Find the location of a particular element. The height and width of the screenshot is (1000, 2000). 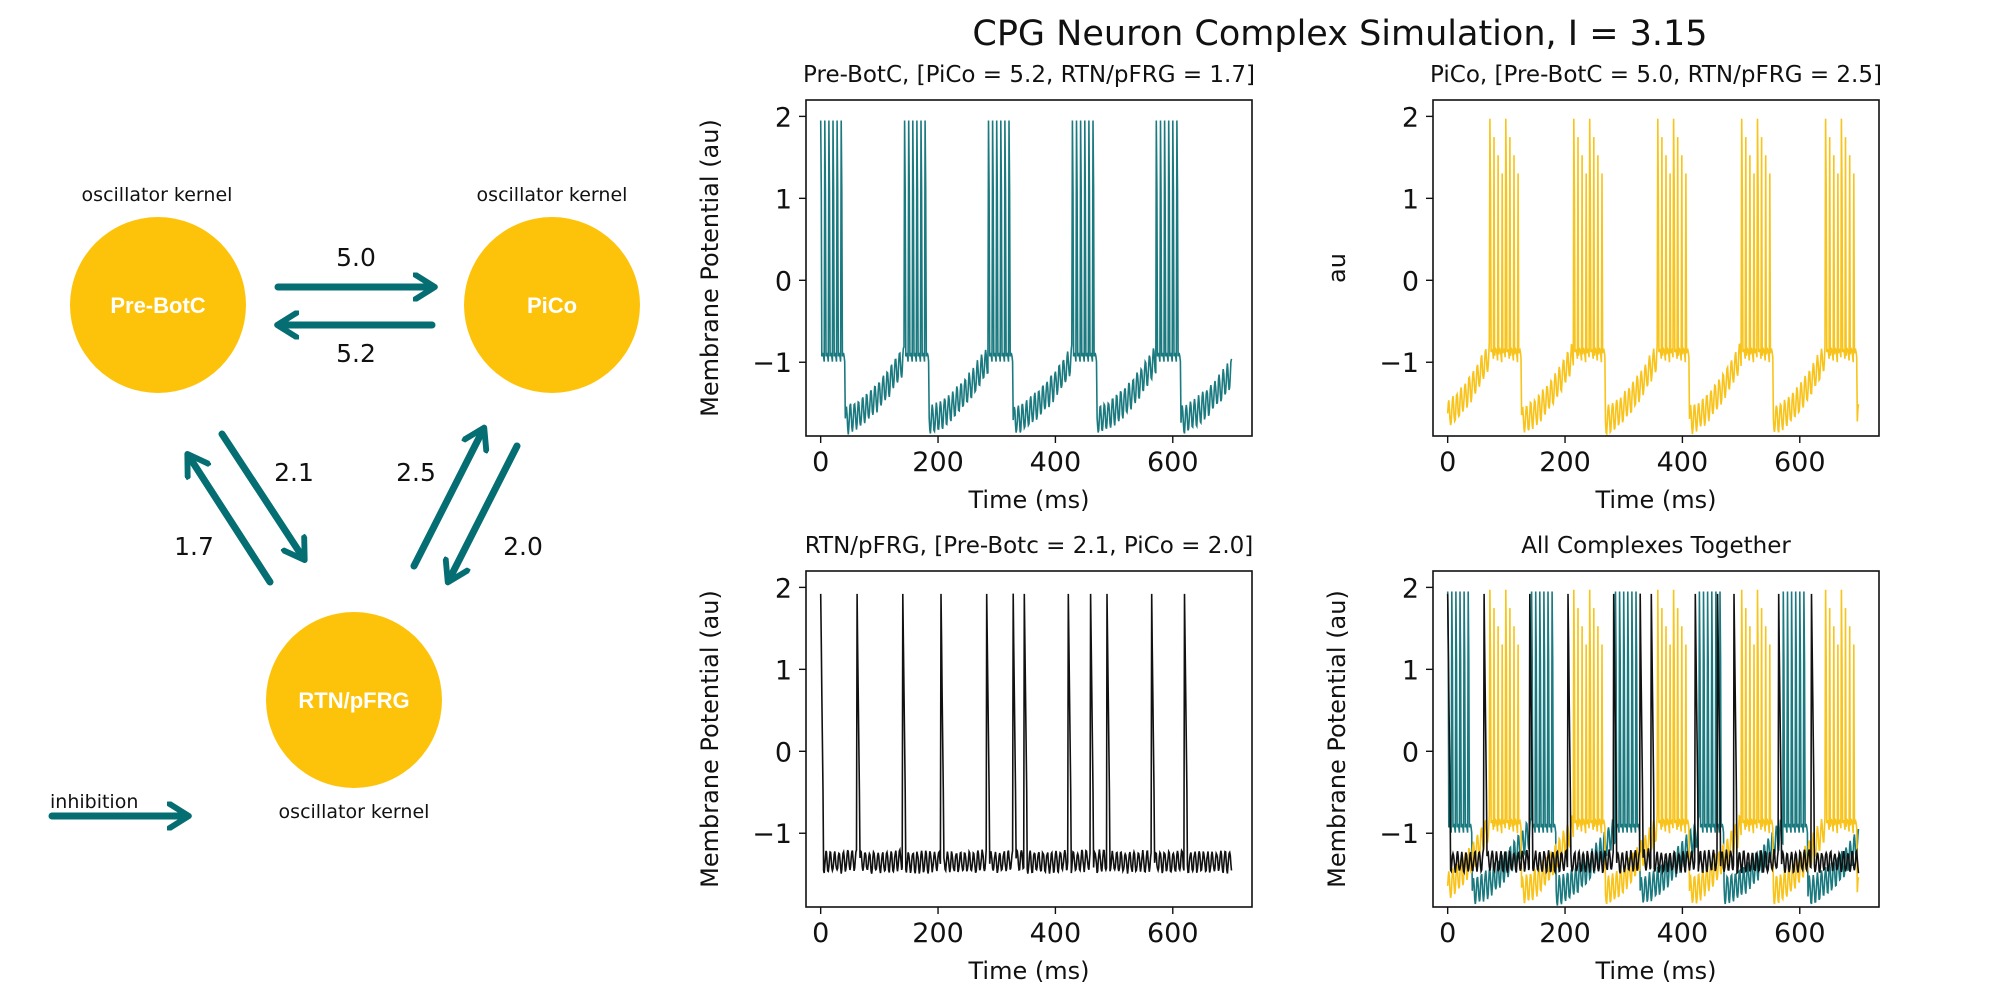

chart-title: All Complexes Together is located at coordinates (1656, 546).